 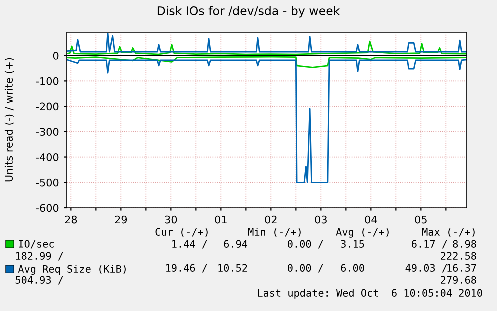 What do you see at coordinates (72, 270) in the screenshot?
I see `legend-label: Avg Req Size (KiB)` at bounding box center [72, 270].